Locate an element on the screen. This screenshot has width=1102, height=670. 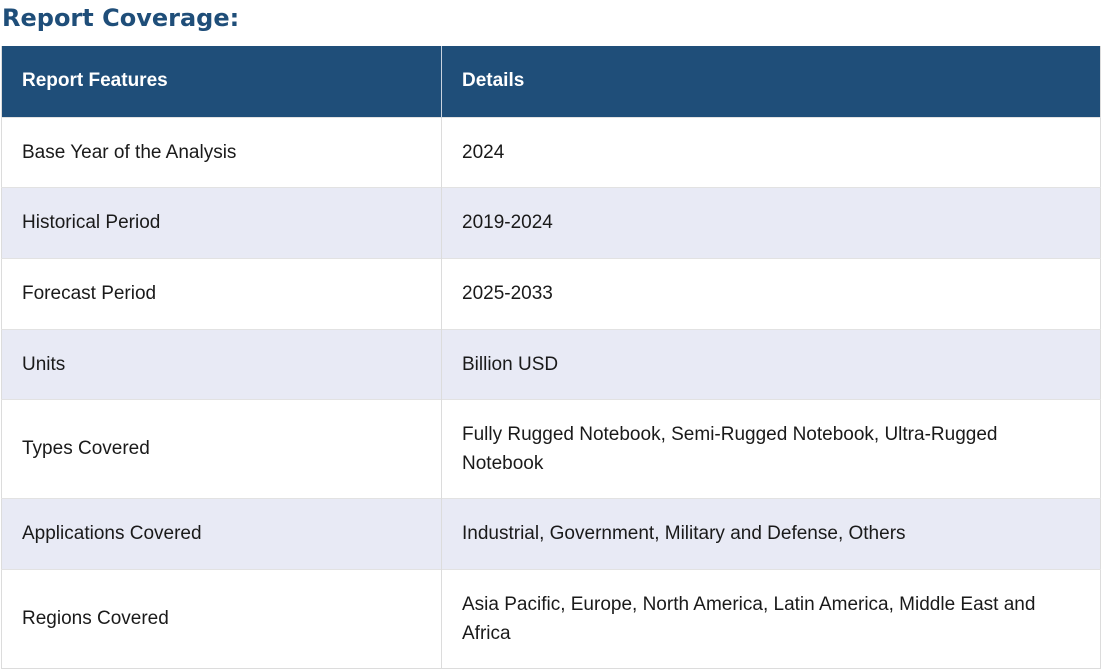
table-row: Units Billion USD is located at coordinates (551, 363).